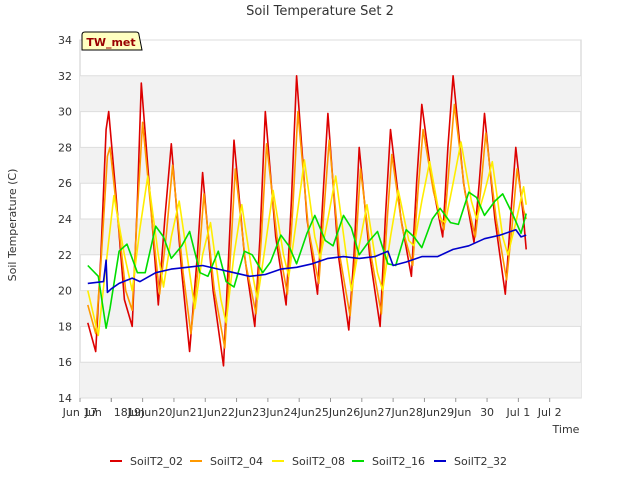  Describe the element at coordinates (93, 412) in the screenshot. I see `x-tick-label: Jun` at that location.